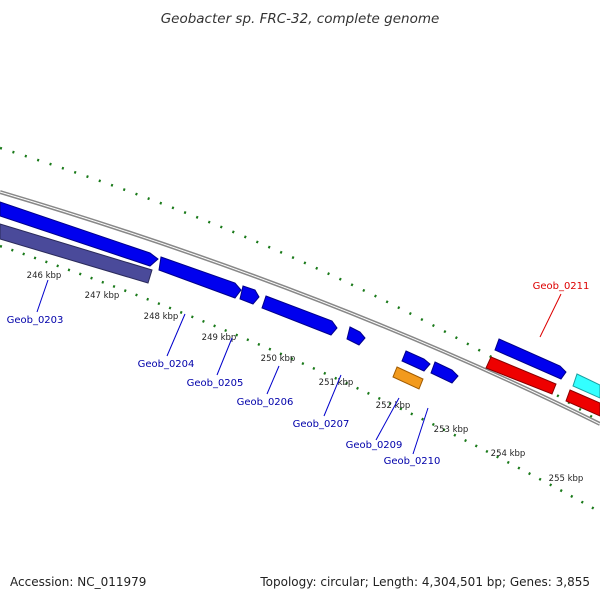  Describe the element at coordinates (561, 286) in the screenshot. I see `gene-label-geob-0211: Geob_0211` at that location.